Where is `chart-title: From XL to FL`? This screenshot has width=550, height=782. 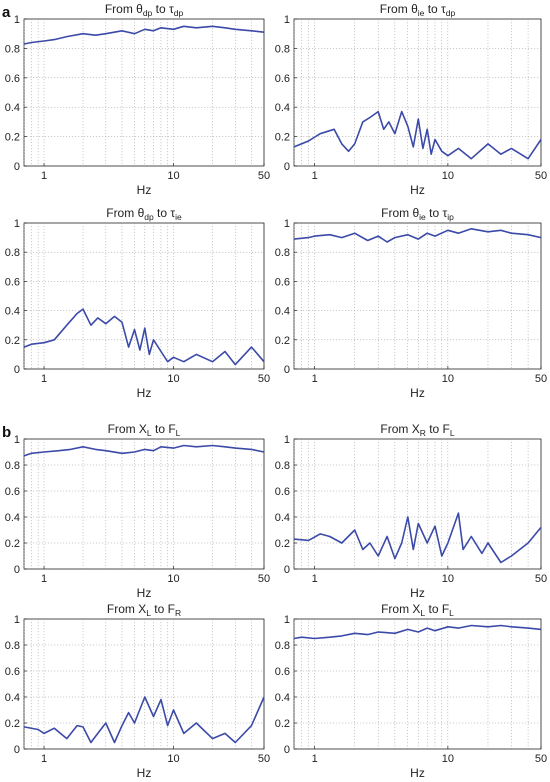
chart-title: From XL to FL is located at coordinates (144, 430).